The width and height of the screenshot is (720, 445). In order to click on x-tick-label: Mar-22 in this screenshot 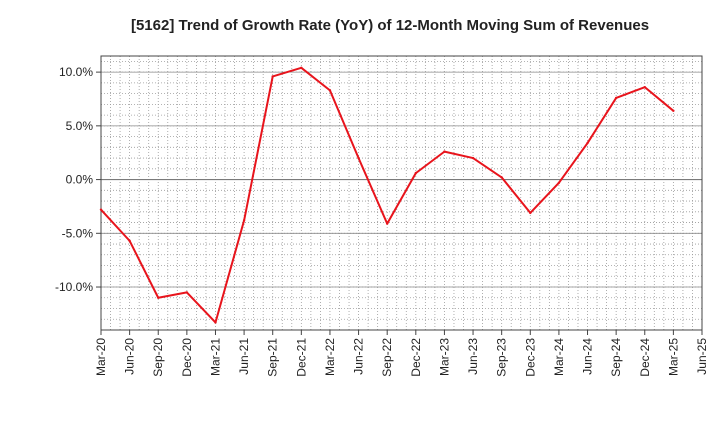, I will do `click(330, 357)`.